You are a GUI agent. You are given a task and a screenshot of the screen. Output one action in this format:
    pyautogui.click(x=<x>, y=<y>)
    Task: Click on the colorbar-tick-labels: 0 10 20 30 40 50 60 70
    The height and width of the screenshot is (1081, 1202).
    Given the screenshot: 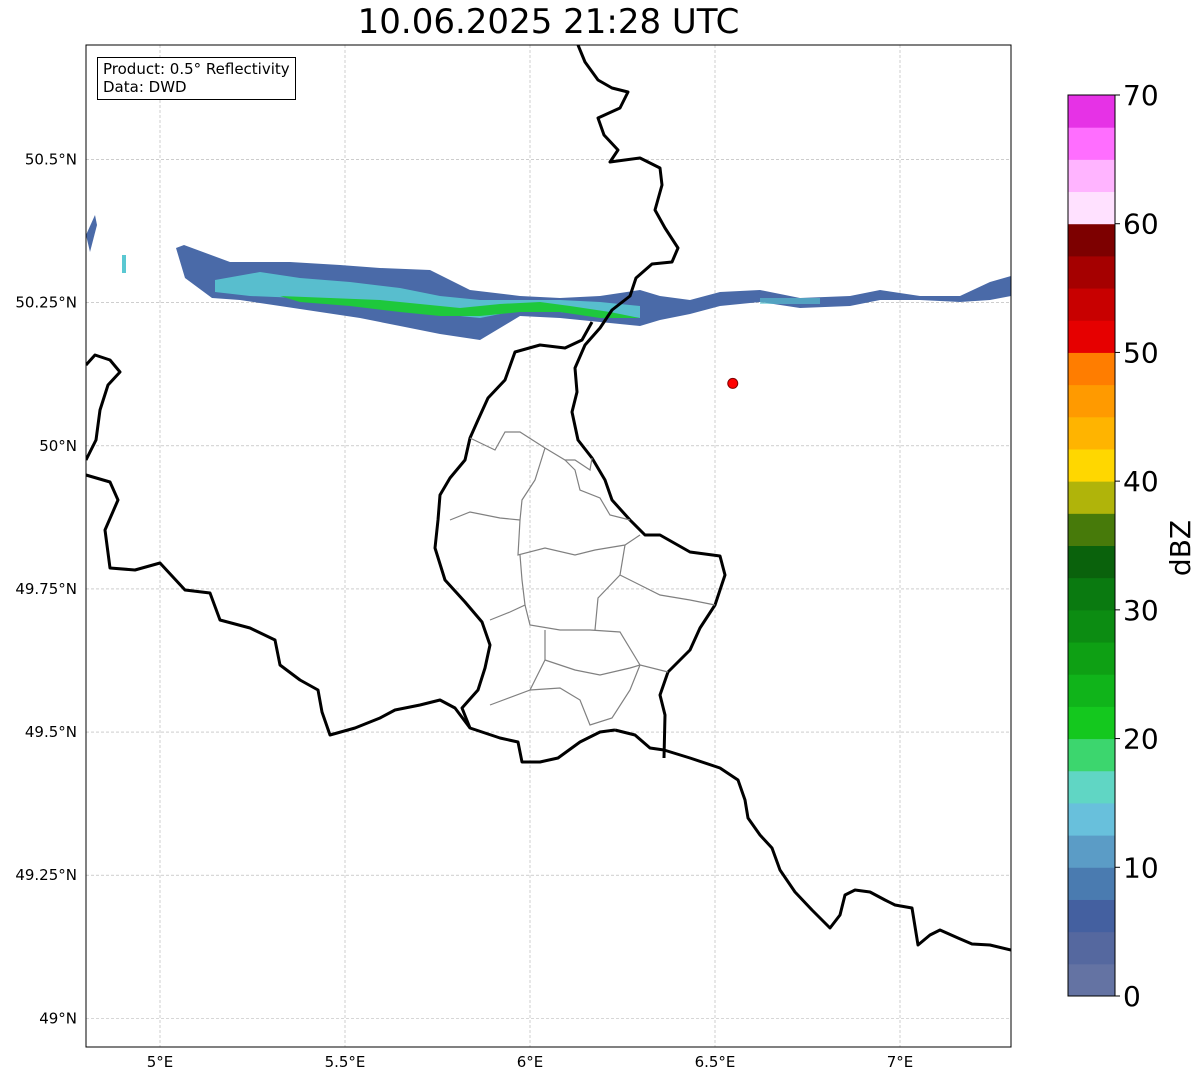 What is the action you would take?
    pyautogui.click(x=1137, y=546)
    